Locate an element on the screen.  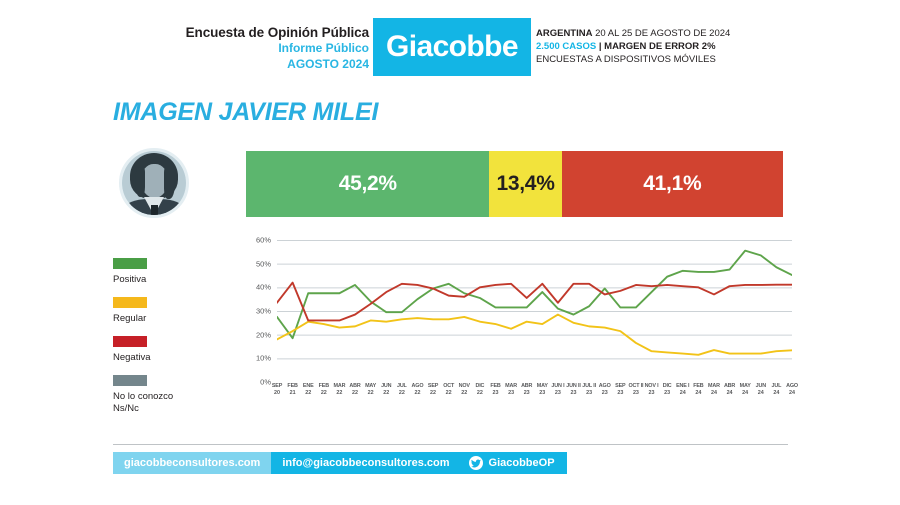
chart-x-tick-month: NOV I is located at coordinates (651, 386).